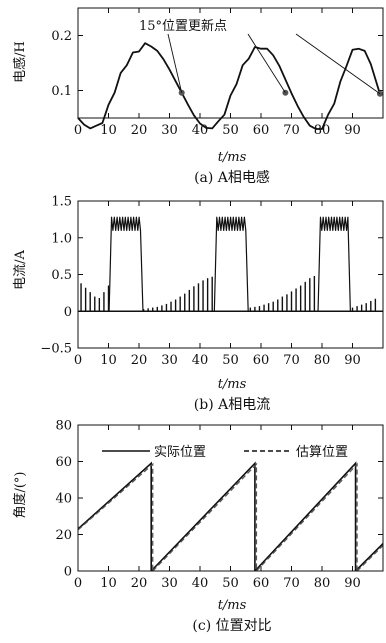  I want to click on panel-a-x-tick-label: 90, so click(352, 130).